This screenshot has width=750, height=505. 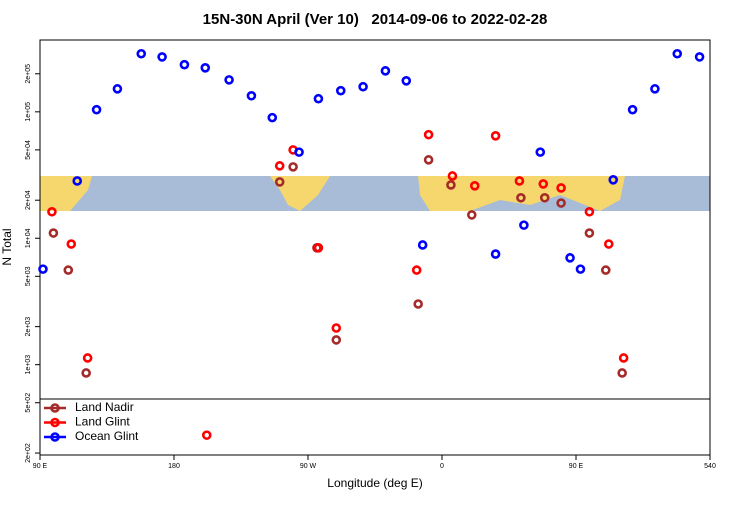 What do you see at coordinates (308, 466) in the screenshot?
I see `x-tick-label: 90 W` at bounding box center [308, 466].